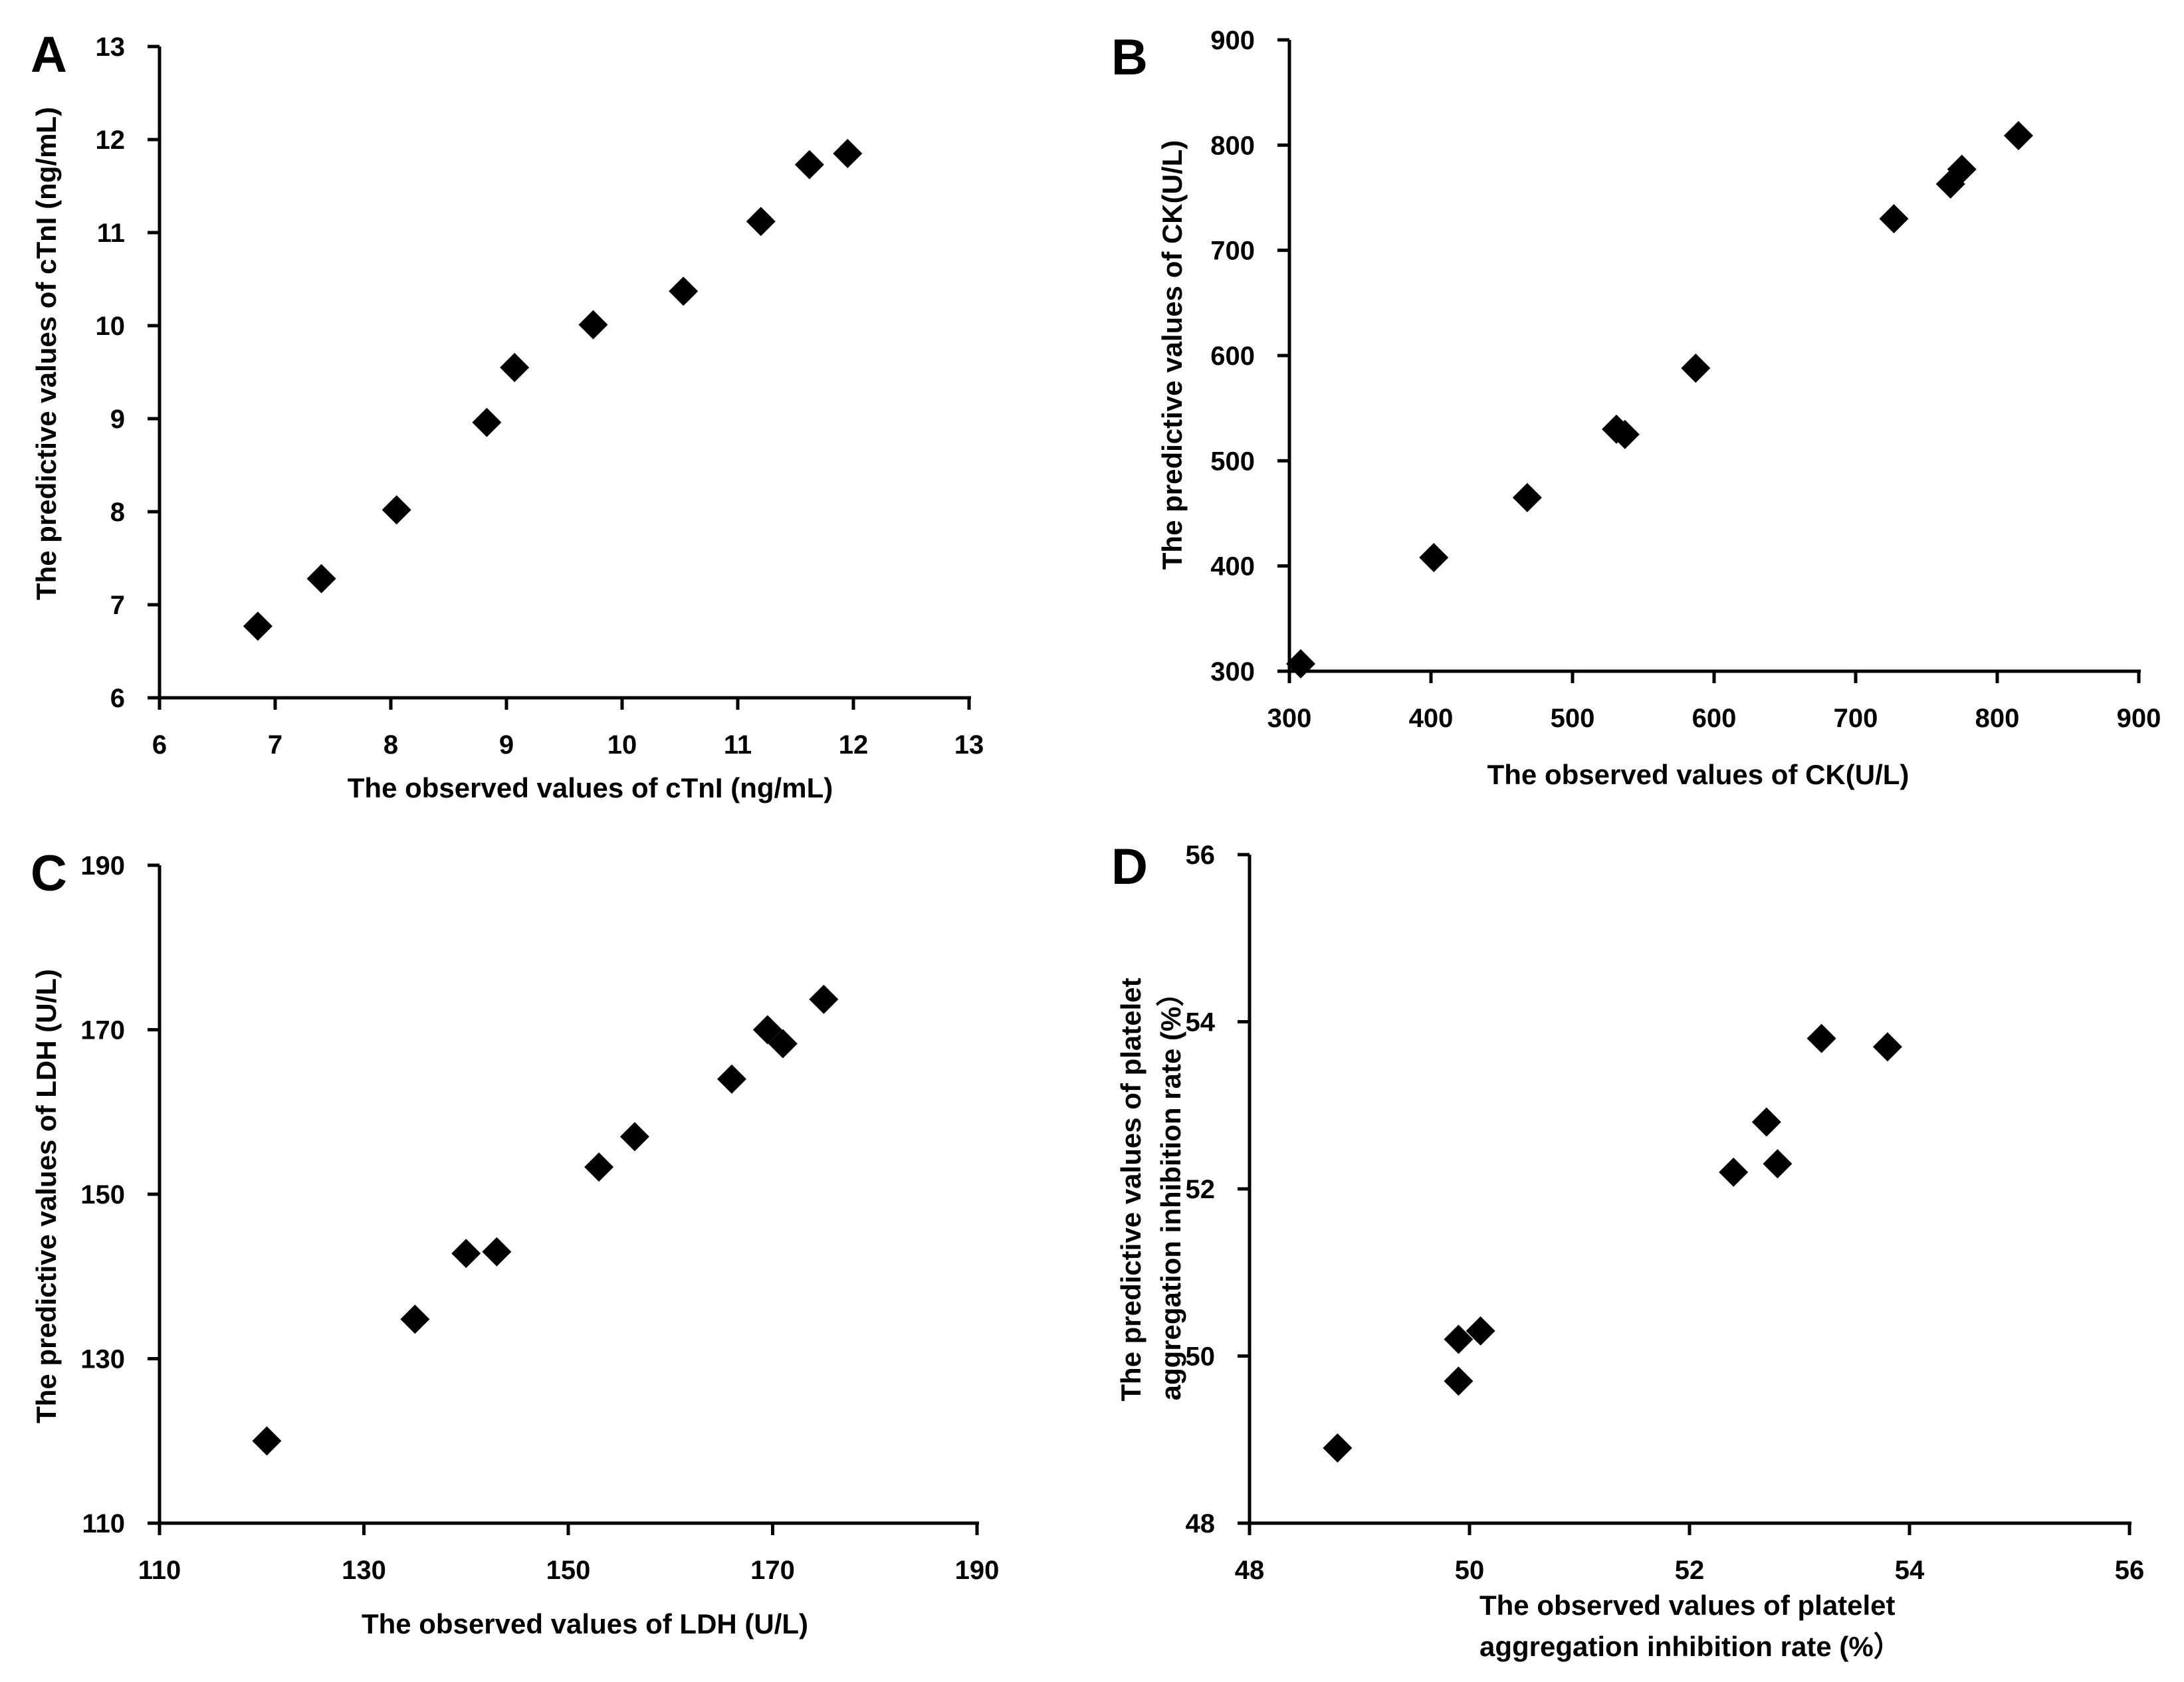  Describe the element at coordinates (111, 233) in the screenshot. I see `y-tick-label-a: 11` at that location.